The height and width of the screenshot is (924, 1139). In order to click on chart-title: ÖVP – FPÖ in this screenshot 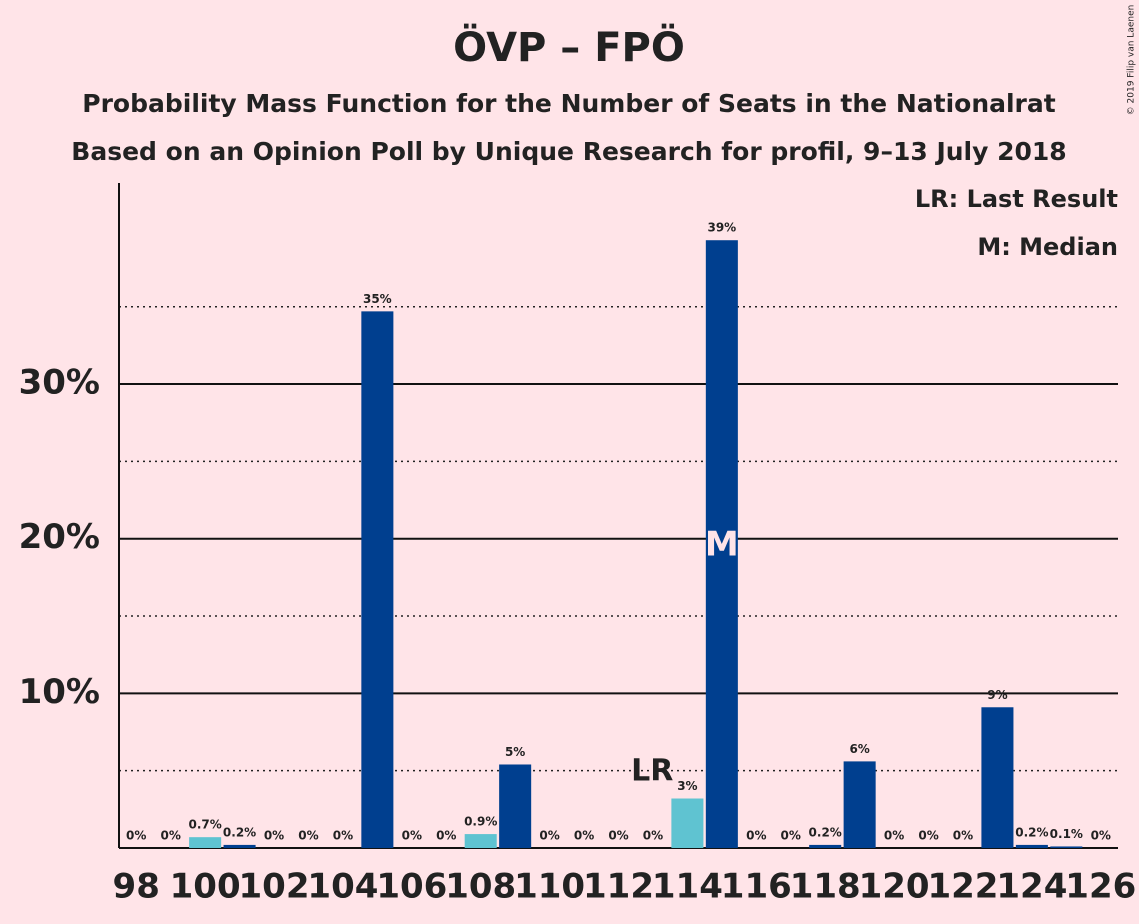, I will do `click(569, 47)`.